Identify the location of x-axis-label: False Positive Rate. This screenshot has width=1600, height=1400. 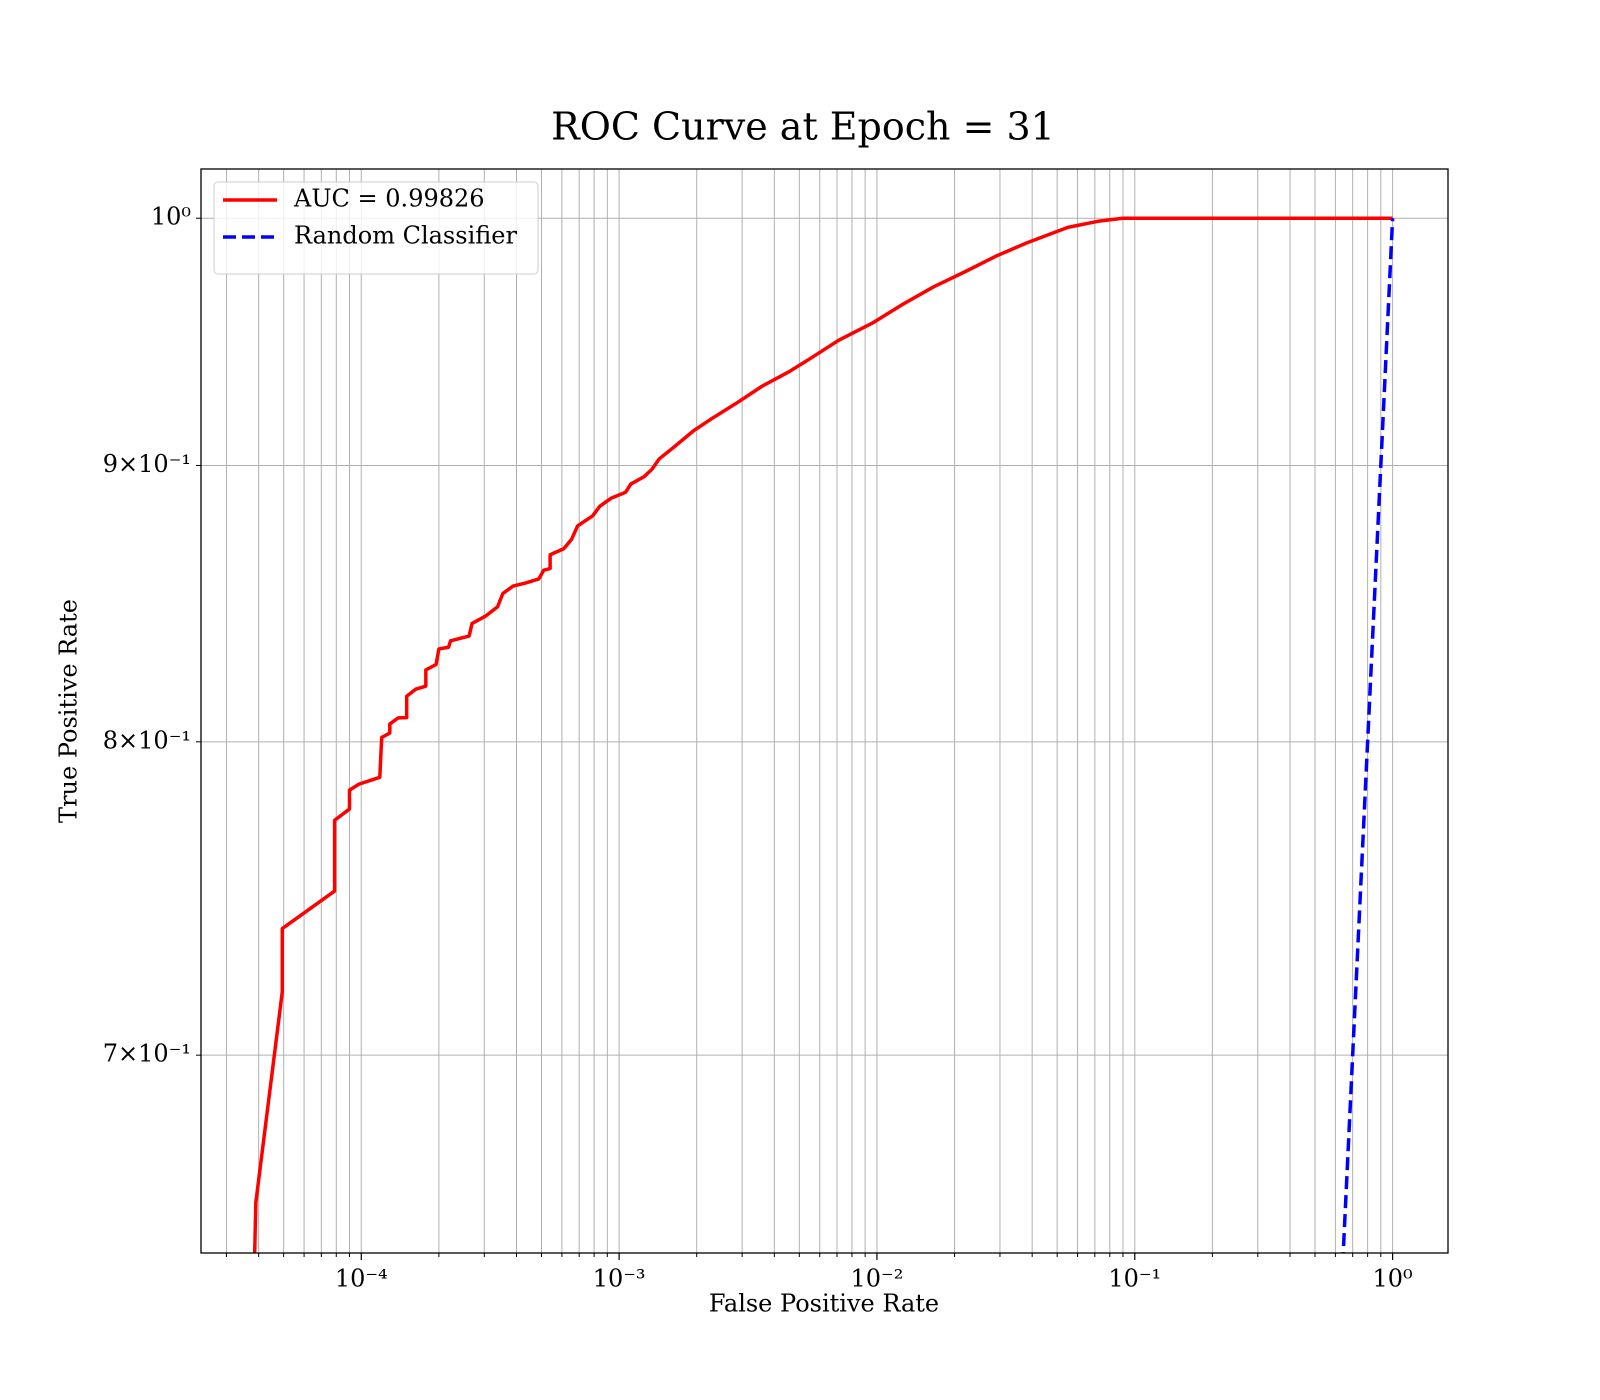
(824, 1304).